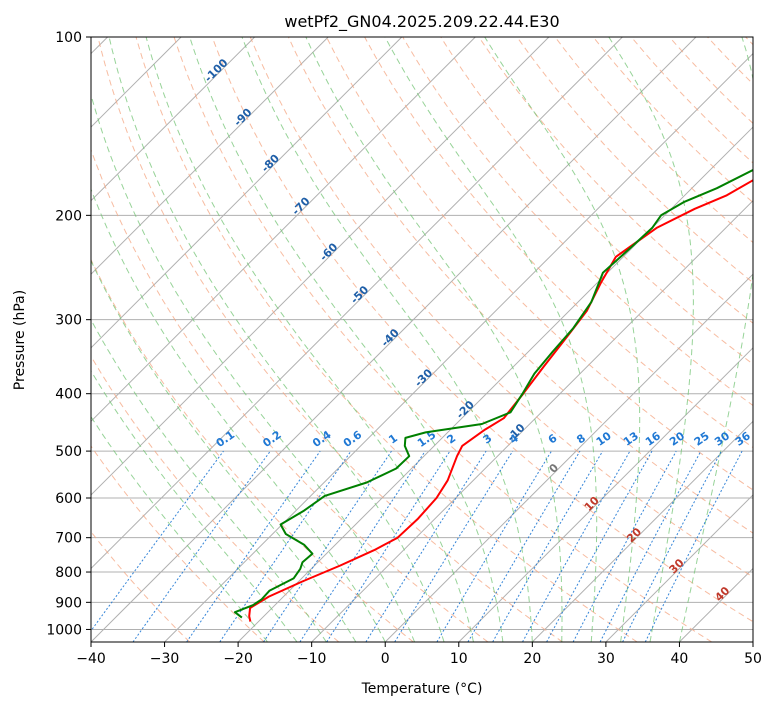 The height and width of the screenshot is (708, 775). Describe the element at coordinates (532, 659) in the screenshot. I see `x-tick-label: 20` at that location.